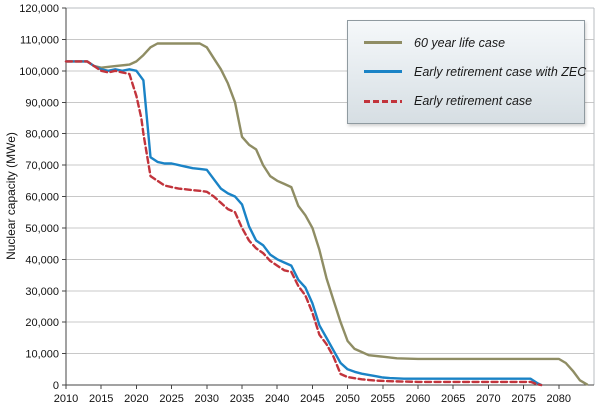  I want to click on x-tick-label: 2035, so click(242, 399).